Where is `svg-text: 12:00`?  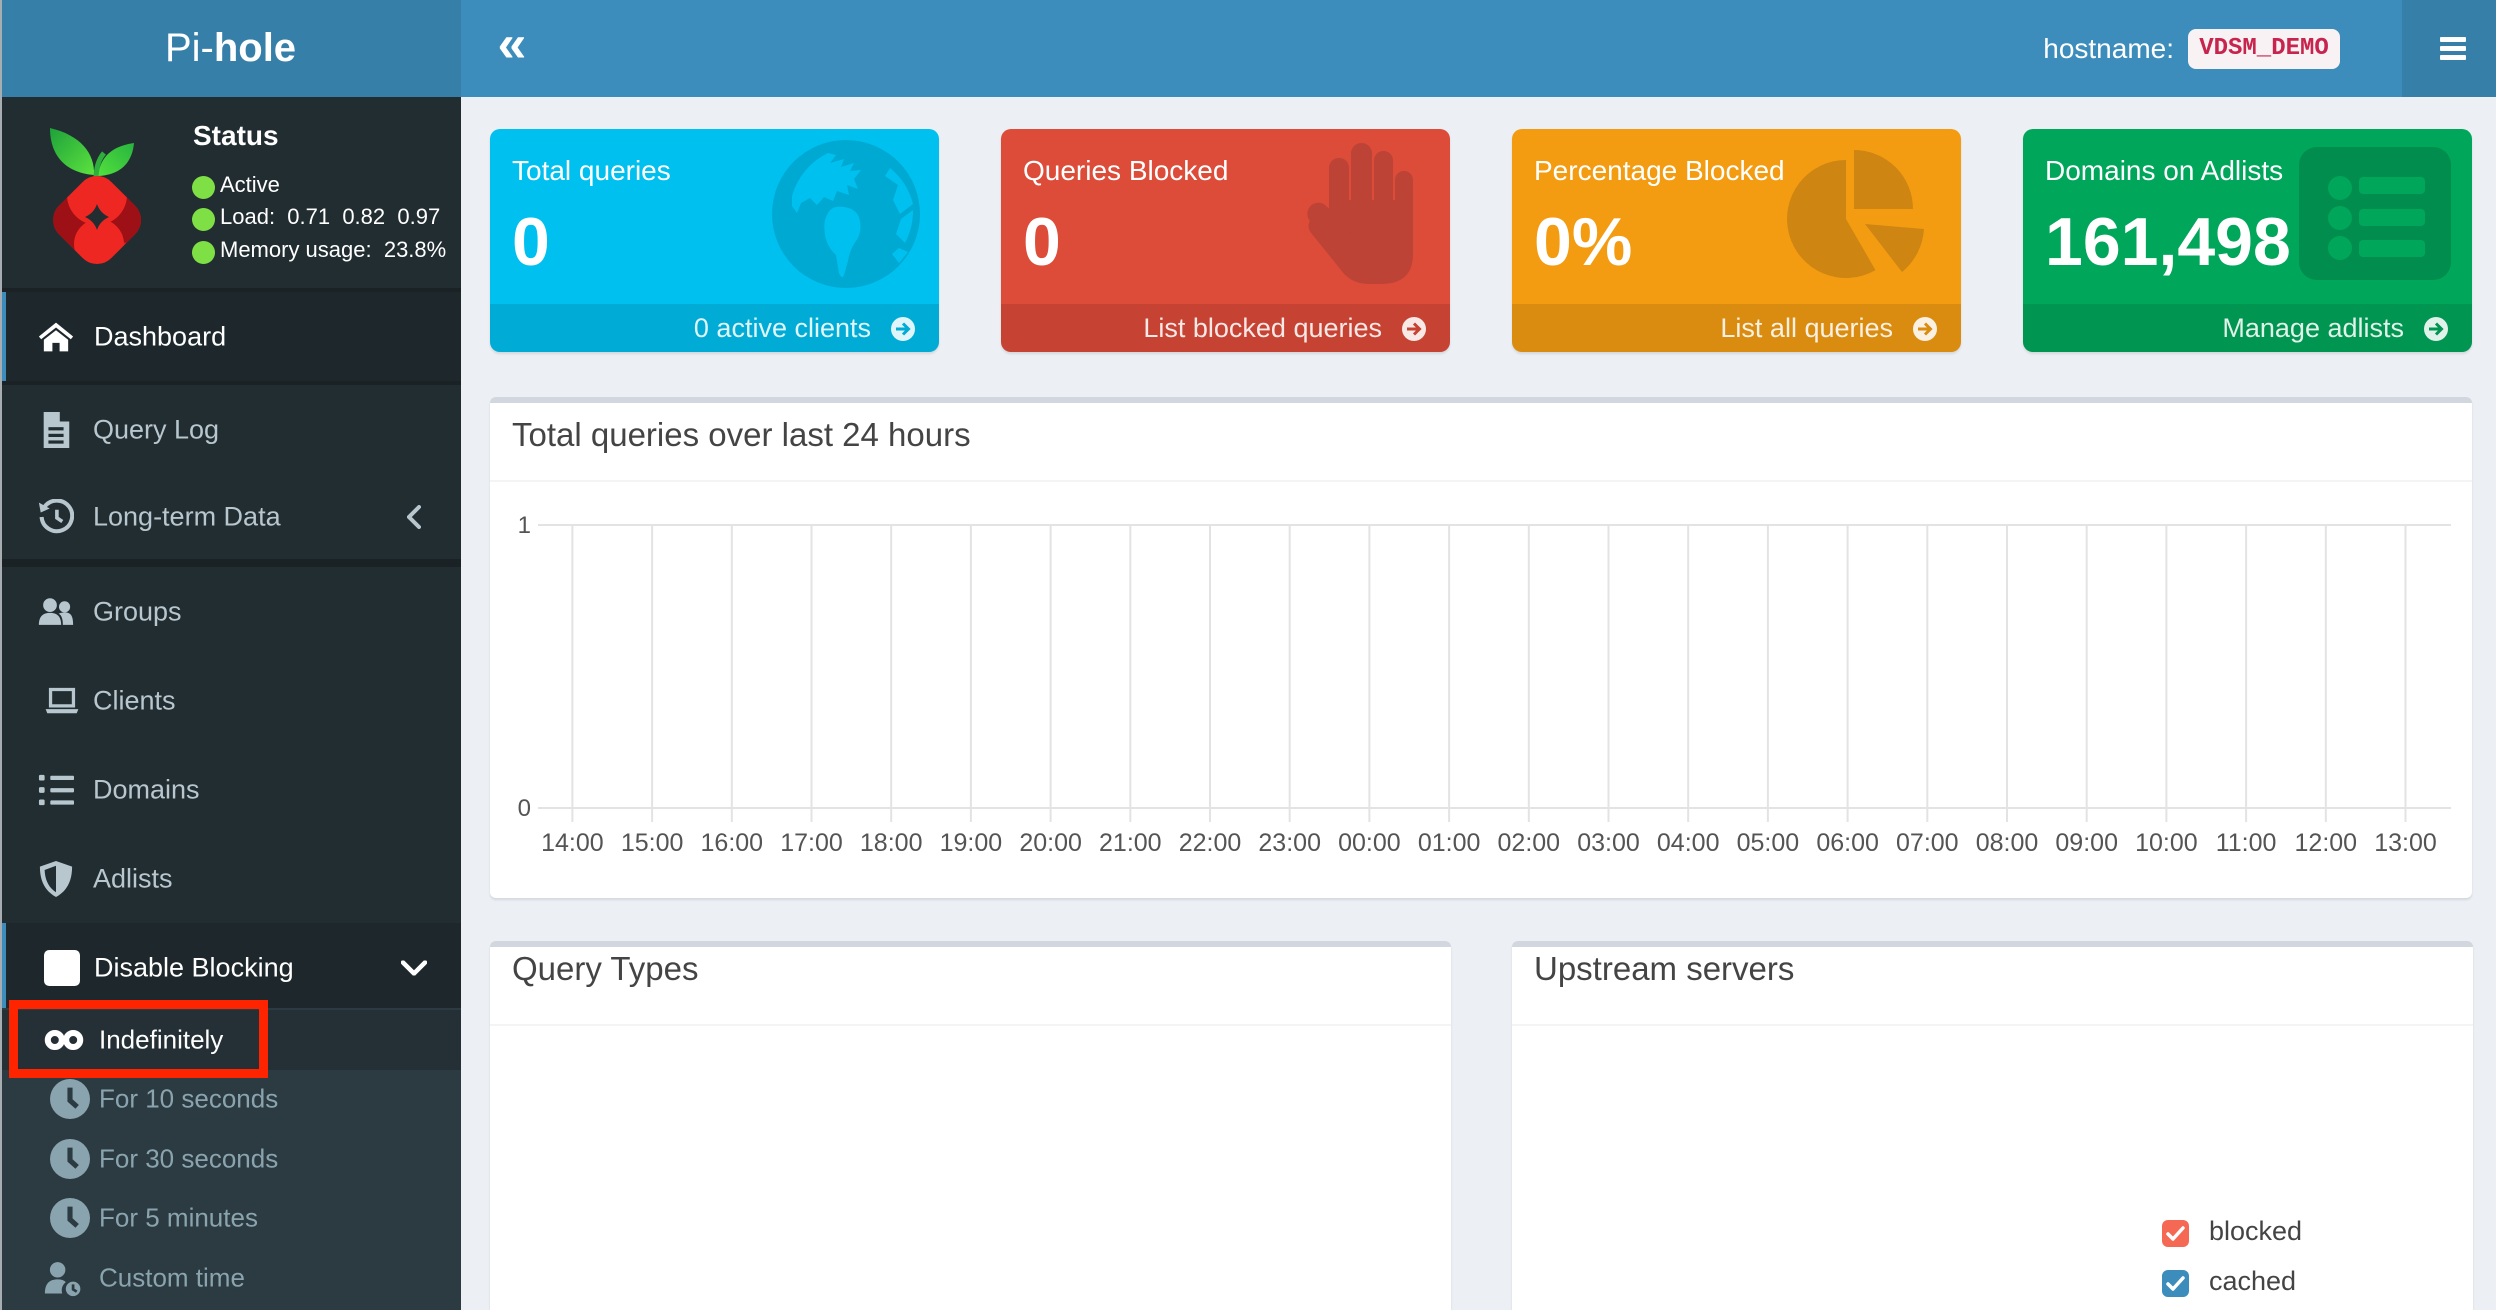
svg-text: 12:00 is located at coordinates (2326, 843).